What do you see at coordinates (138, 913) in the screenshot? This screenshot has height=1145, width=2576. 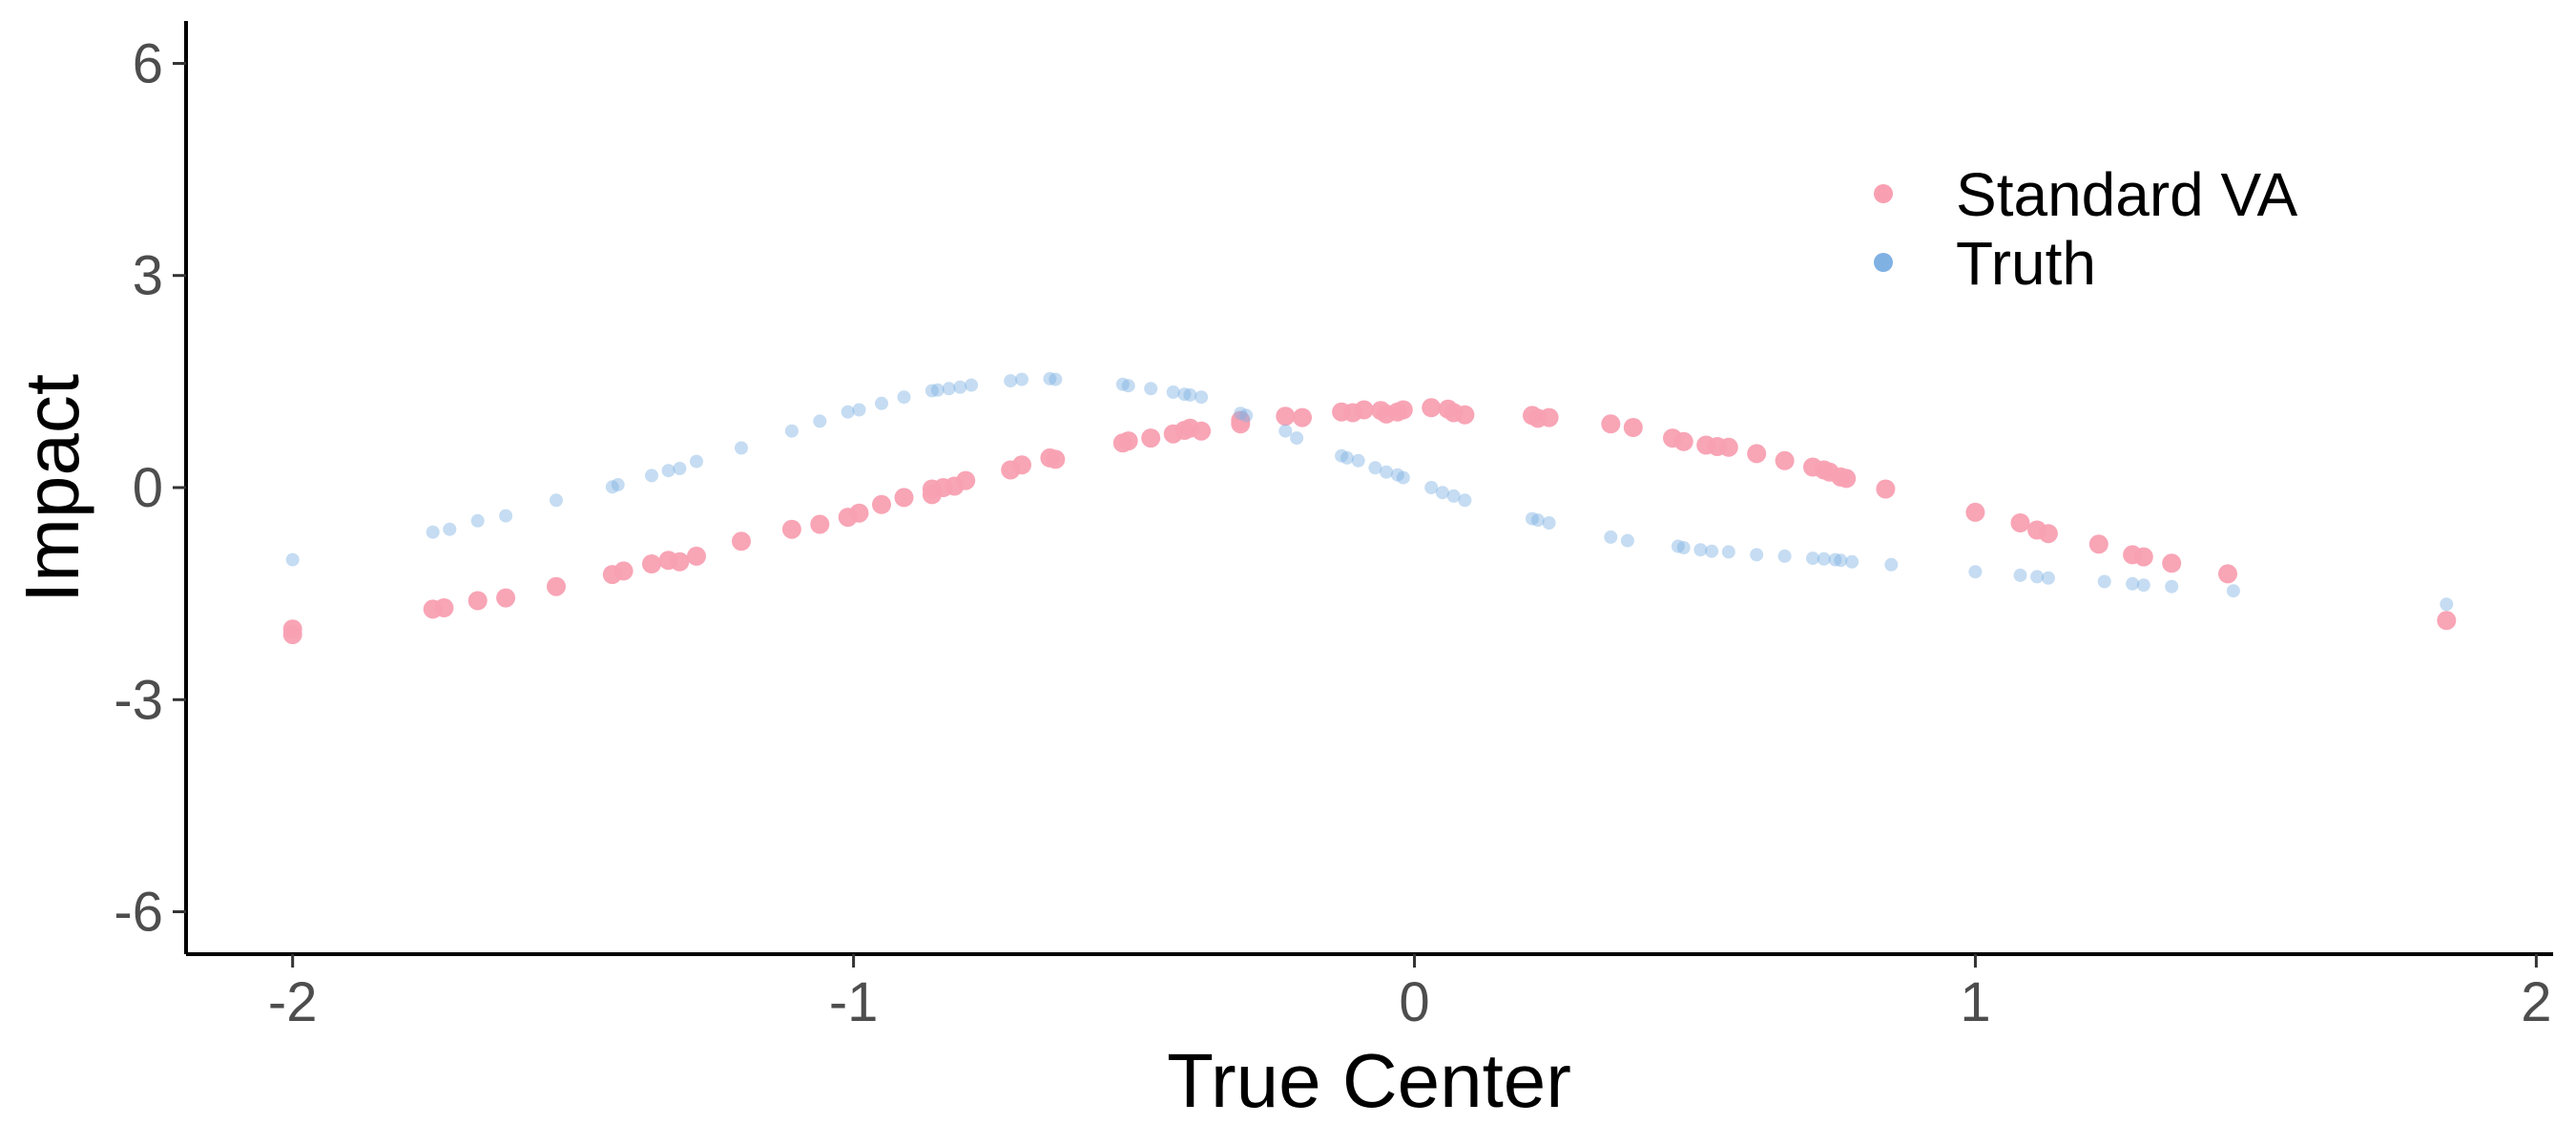 I see `y-tick-label-0: -6` at bounding box center [138, 913].